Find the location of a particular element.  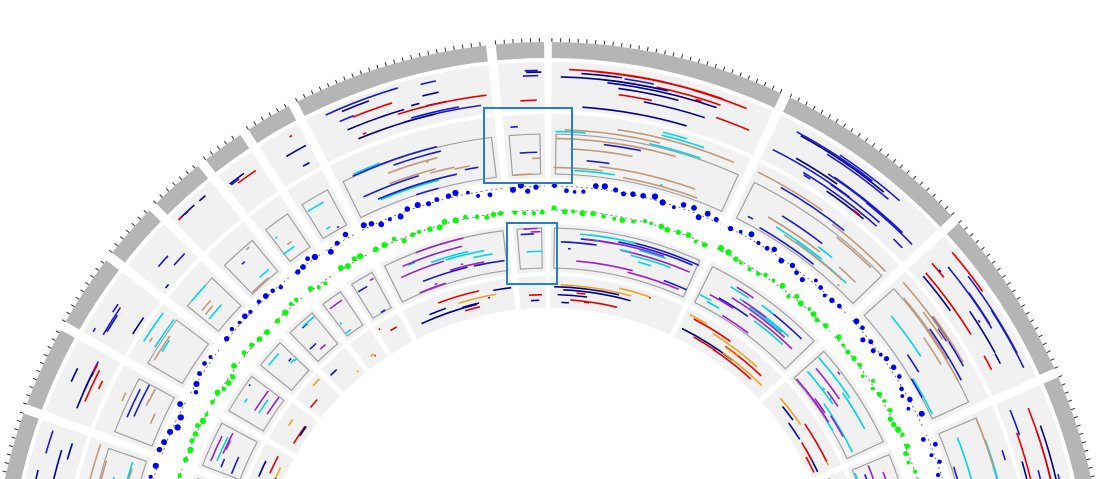

ideogram-chr19 is located at coordinates (136, 236).